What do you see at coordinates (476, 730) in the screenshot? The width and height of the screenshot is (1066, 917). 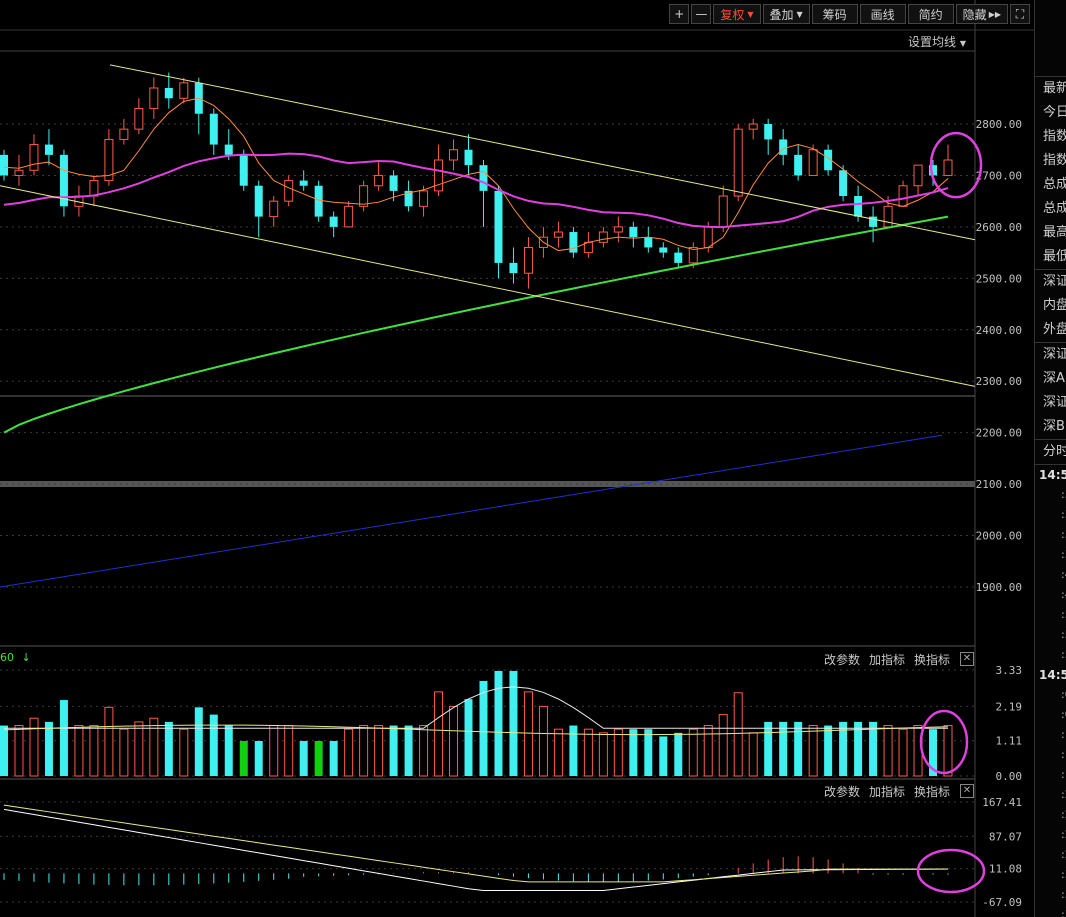 I see `volume-ma-line` at bounding box center [476, 730].